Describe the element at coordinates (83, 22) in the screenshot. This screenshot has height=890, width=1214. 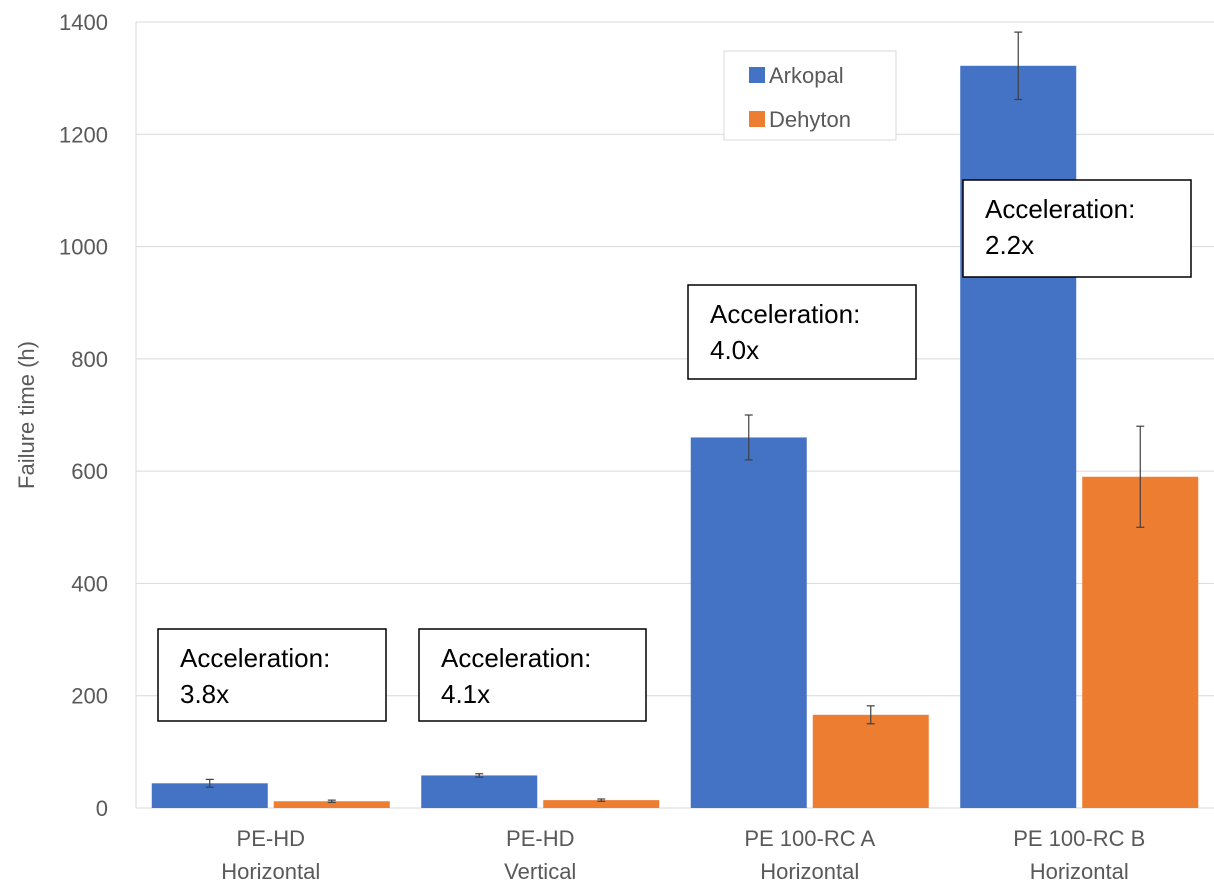
I see `y-tick-label: 1400` at that location.